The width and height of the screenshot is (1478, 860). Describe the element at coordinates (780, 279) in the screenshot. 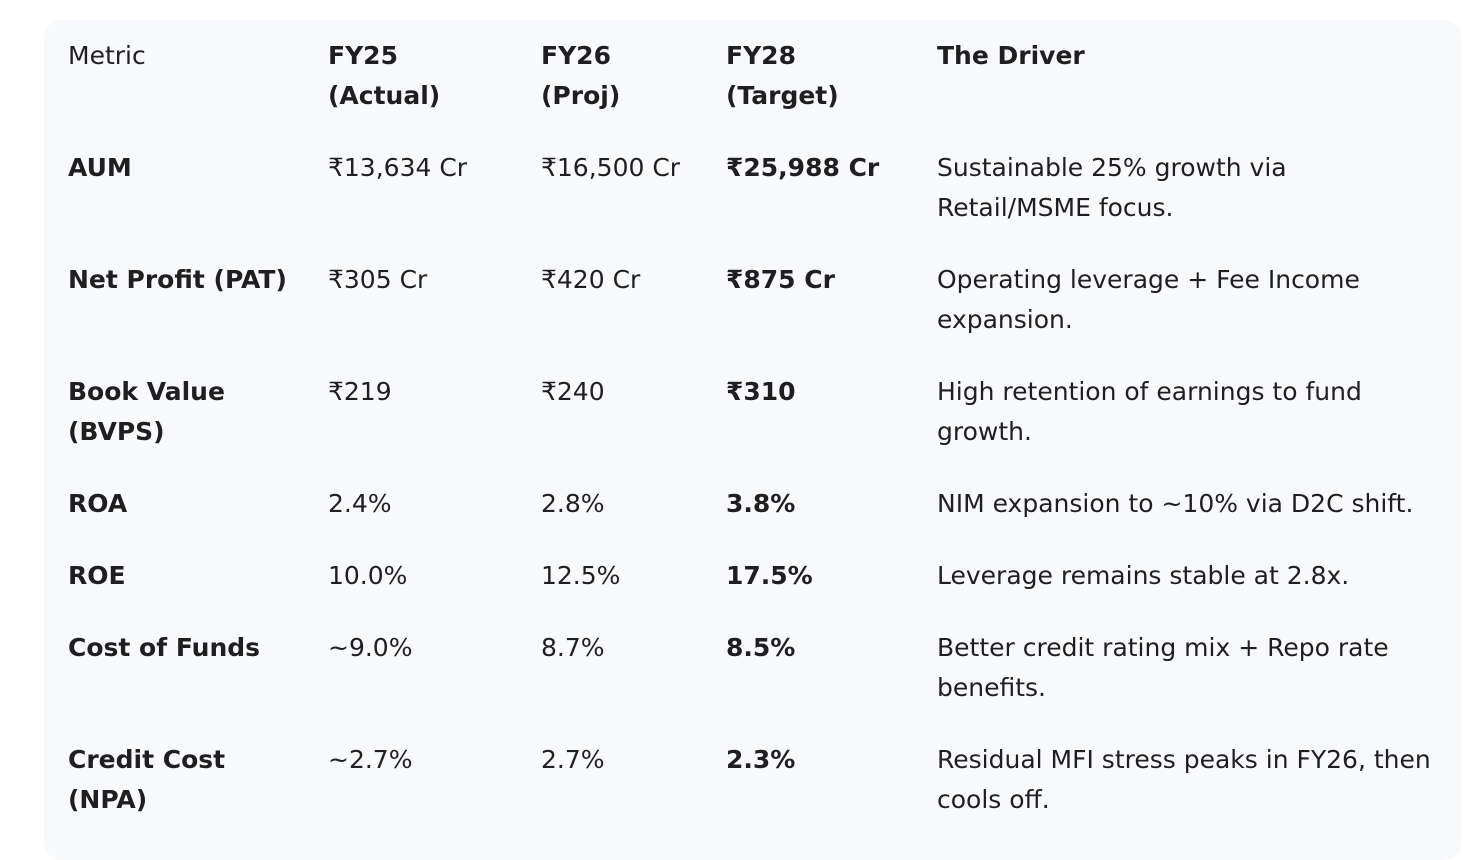

I see `fy28-cell: ₹875 Cr` at that location.